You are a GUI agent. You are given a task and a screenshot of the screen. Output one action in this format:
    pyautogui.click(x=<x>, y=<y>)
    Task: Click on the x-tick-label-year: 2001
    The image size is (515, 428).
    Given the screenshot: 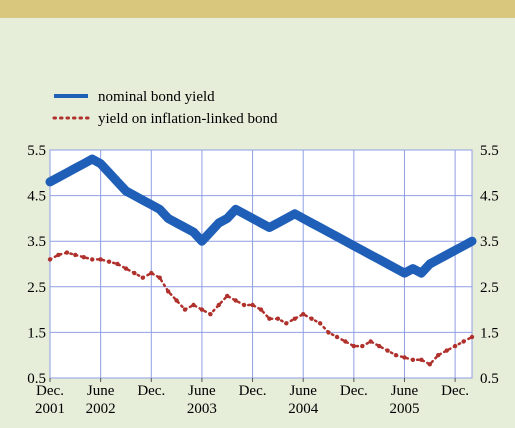 What is the action you would take?
    pyautogui.click(x=50, y=409)
    